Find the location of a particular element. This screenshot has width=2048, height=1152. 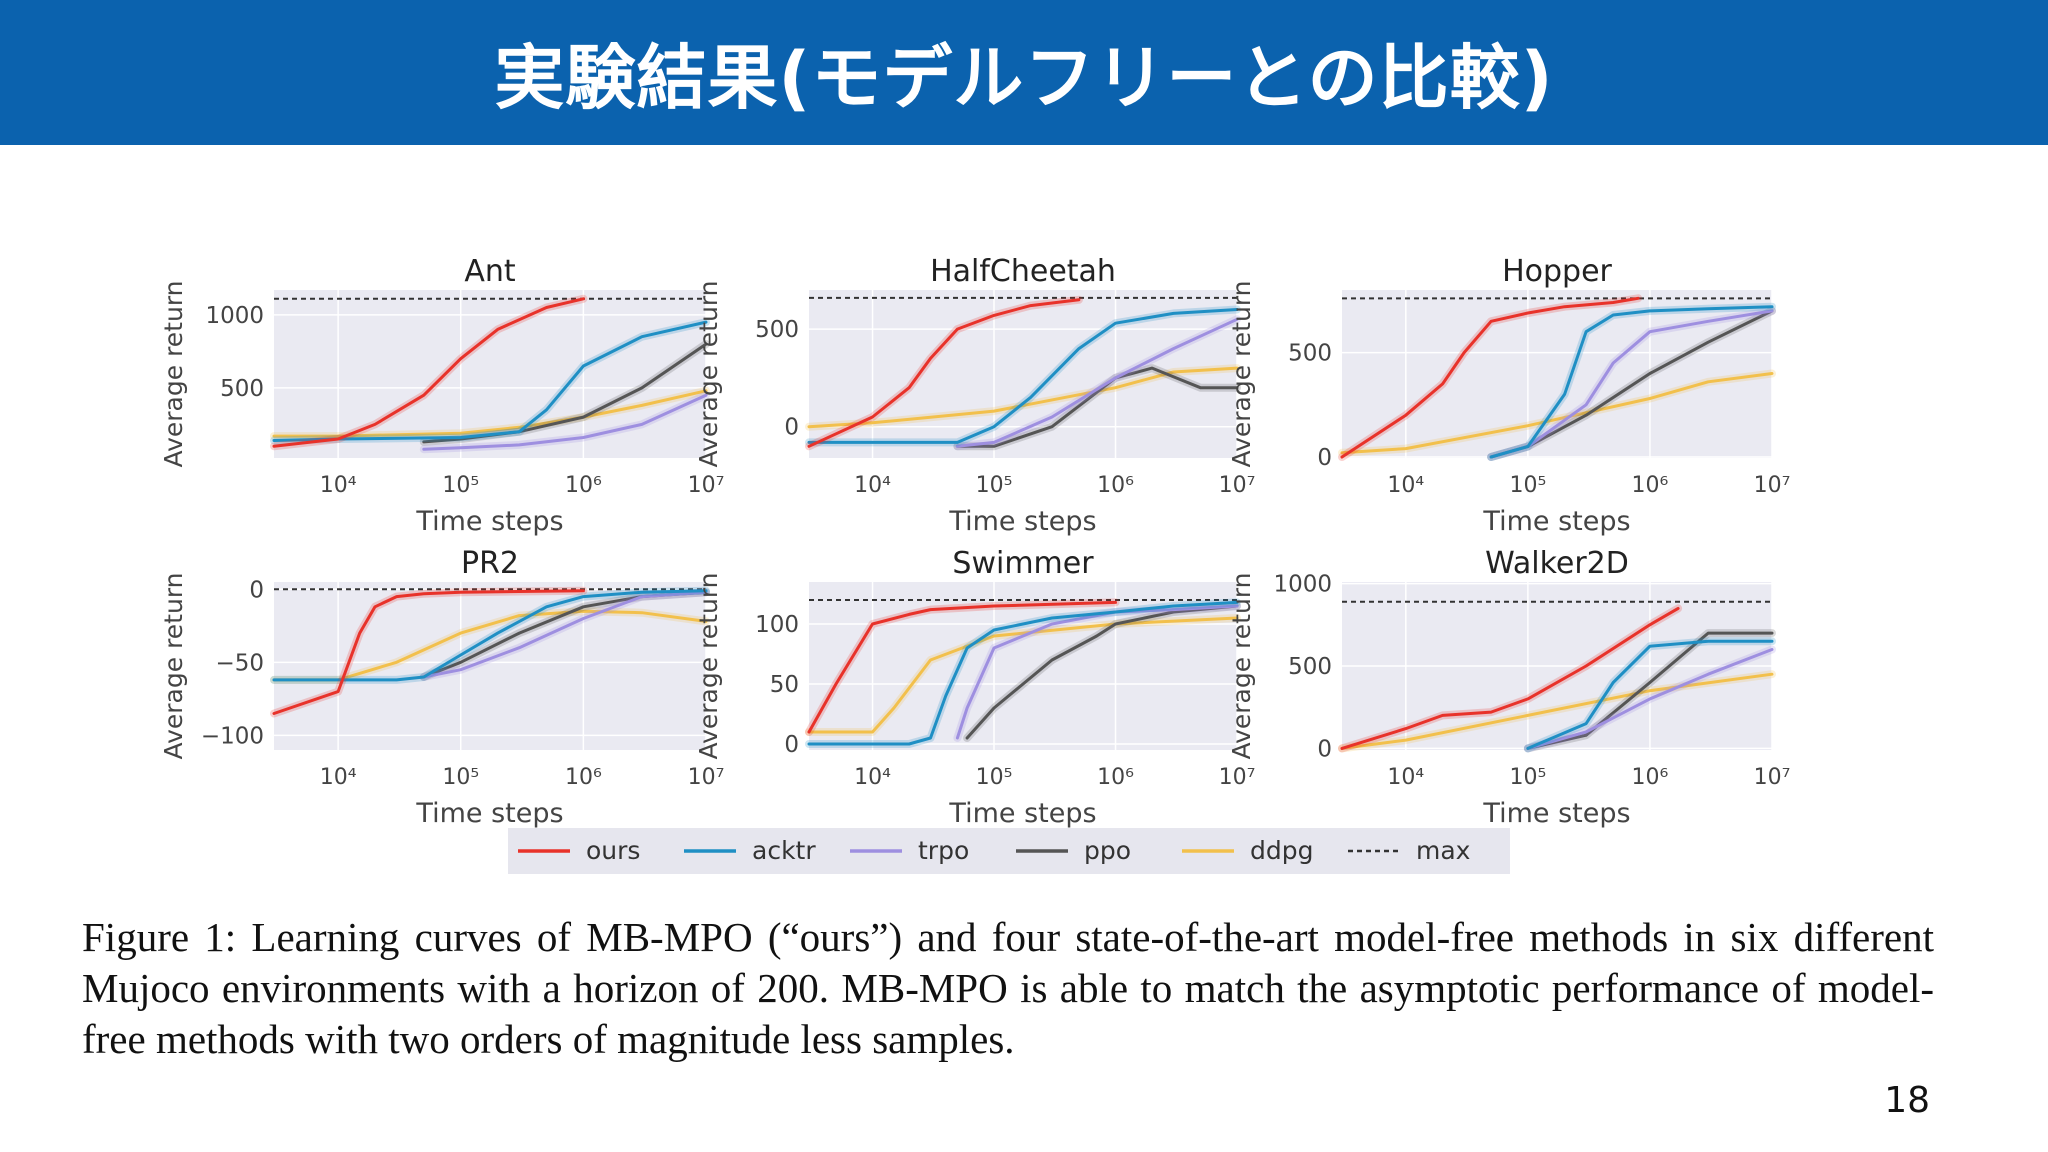

page-number: 18 is located at coordinates (1907, 1100).